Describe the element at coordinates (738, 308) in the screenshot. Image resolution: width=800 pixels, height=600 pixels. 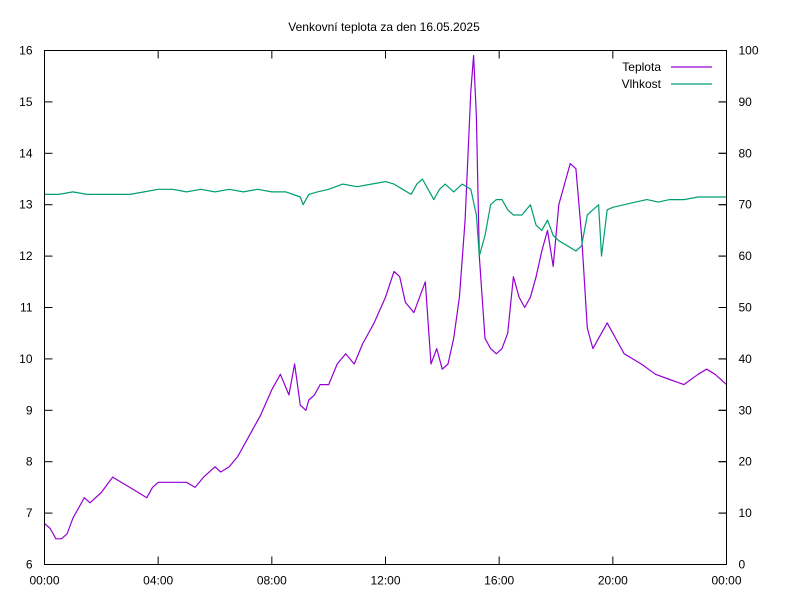
I see `right-axis: 0 10 20 30 40 50 60 70 80 90 100` at that location.